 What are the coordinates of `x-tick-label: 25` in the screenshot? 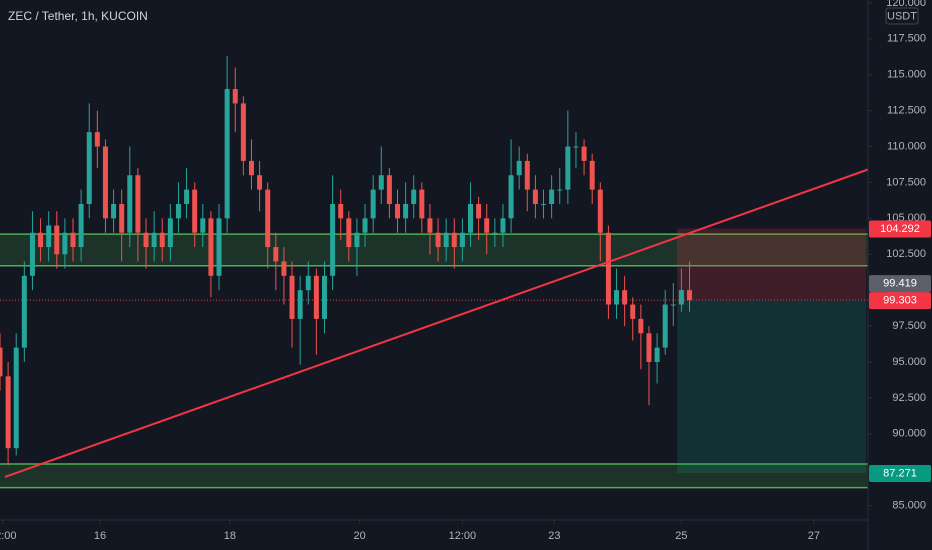 It's located at (681, 536).